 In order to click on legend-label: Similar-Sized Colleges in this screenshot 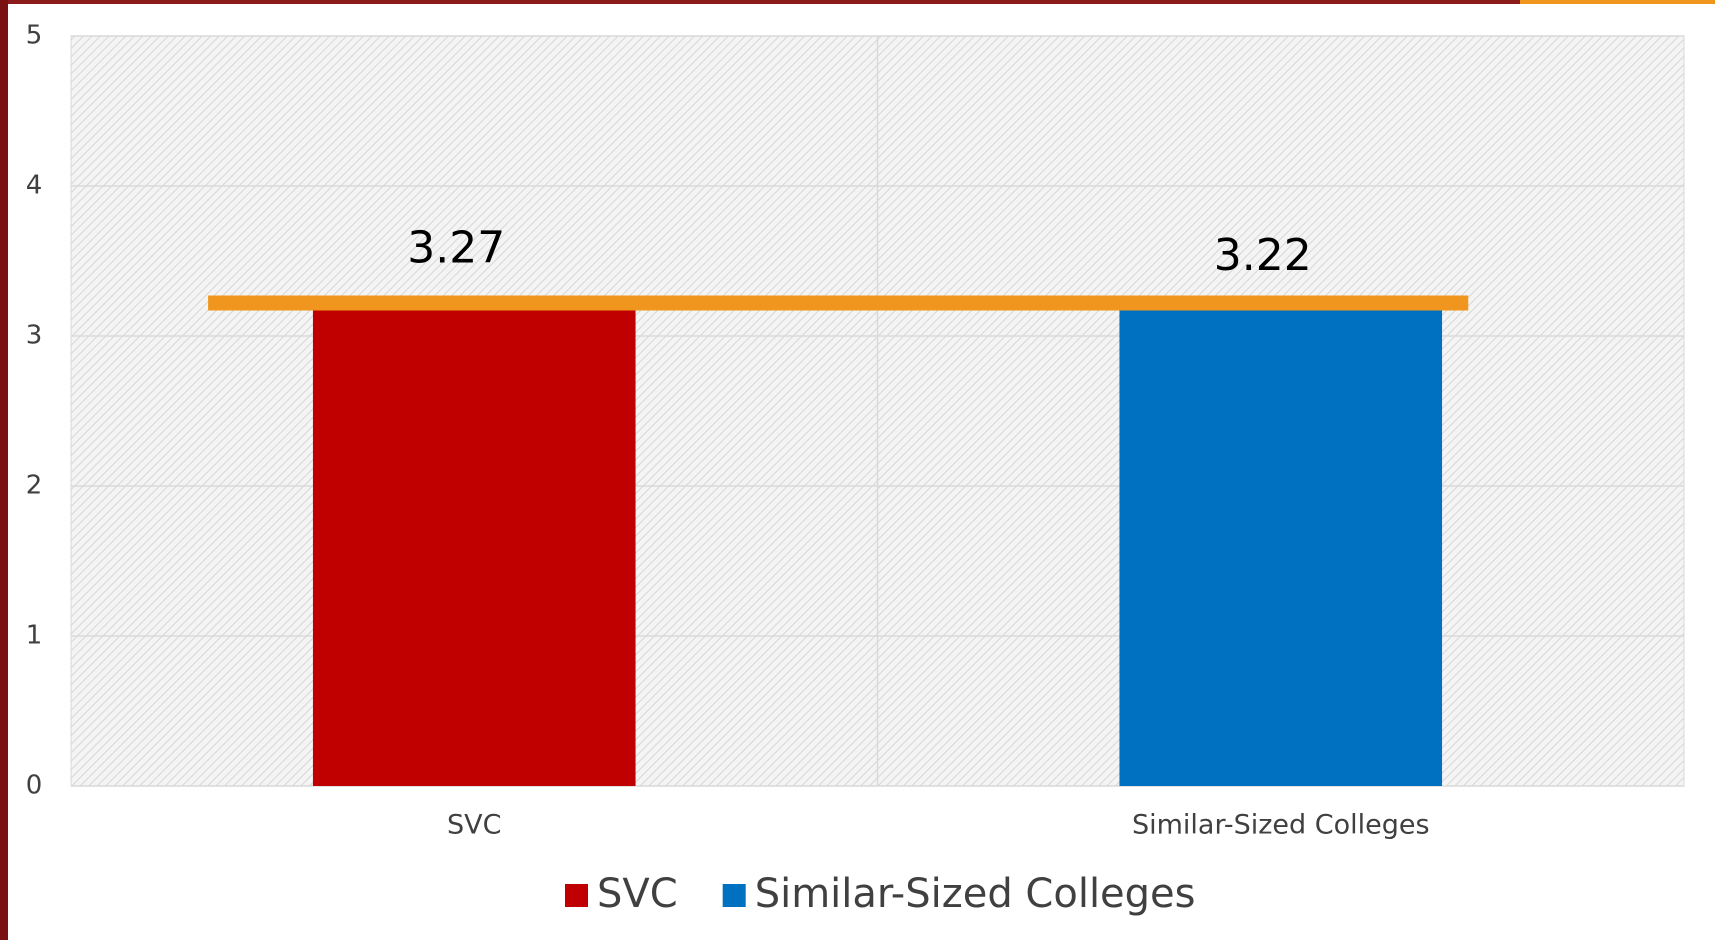, I will do `click(975, 894)`.